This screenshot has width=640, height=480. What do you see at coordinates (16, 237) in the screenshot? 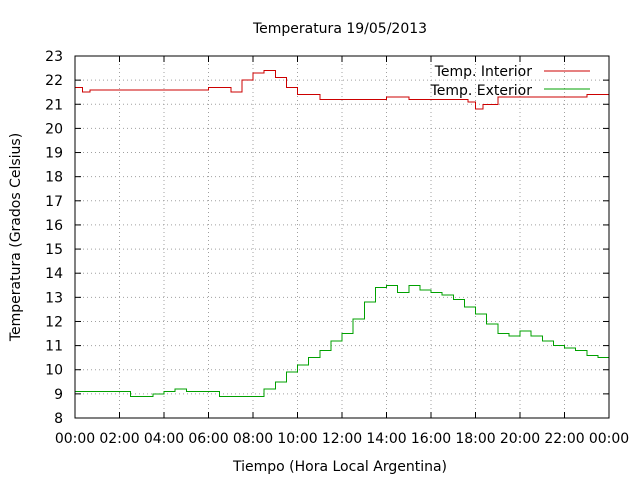
I see `y-axis-label: Temperatura (Grados Celsius)` at bounding box center [16, 237].